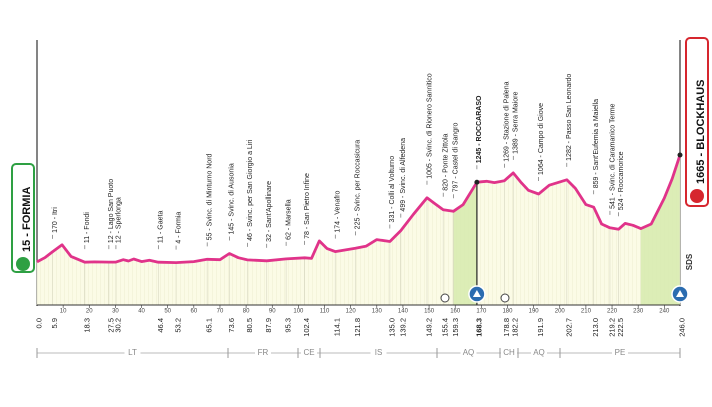  What do you see at coordinates (446, 161) in the screenshot?
I see `waypoint-label: 820 - Ponte Zittola` at bounding box center [446, 161].